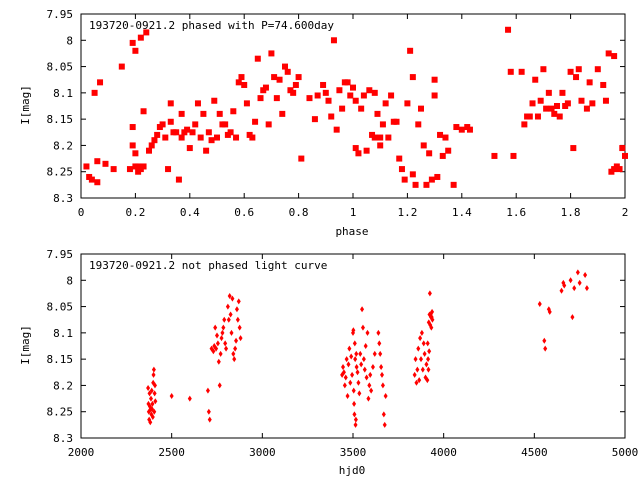 The width and height of the screenshot is (640, 480). I want to click on y-tick-label: 8.15, so click(60, 119).